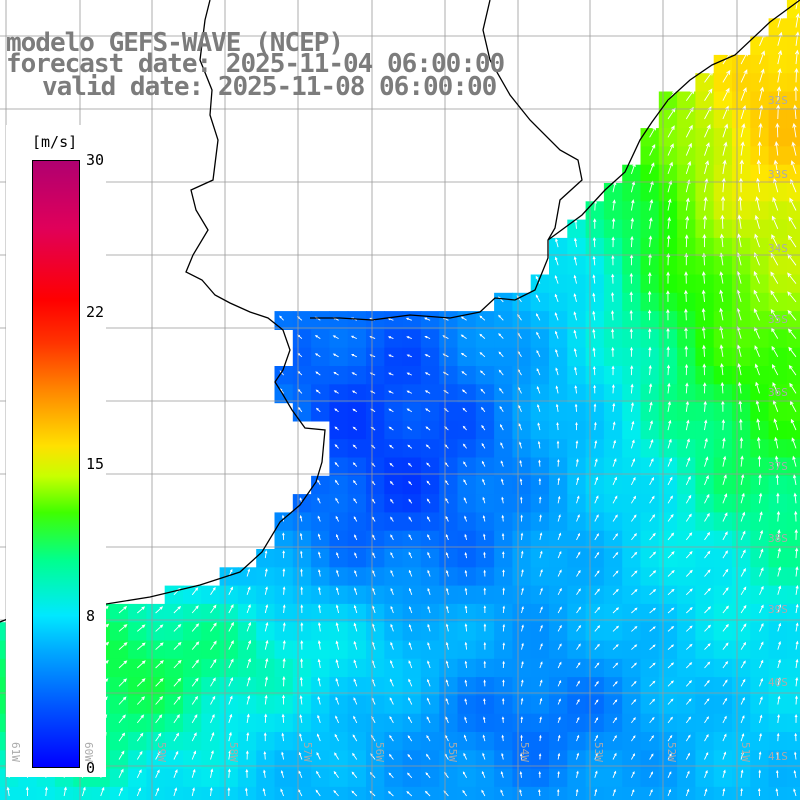  Describe the element at coordinates (778, 319) in the screenshot. I see `lat-label-35s: 35S` at that location.